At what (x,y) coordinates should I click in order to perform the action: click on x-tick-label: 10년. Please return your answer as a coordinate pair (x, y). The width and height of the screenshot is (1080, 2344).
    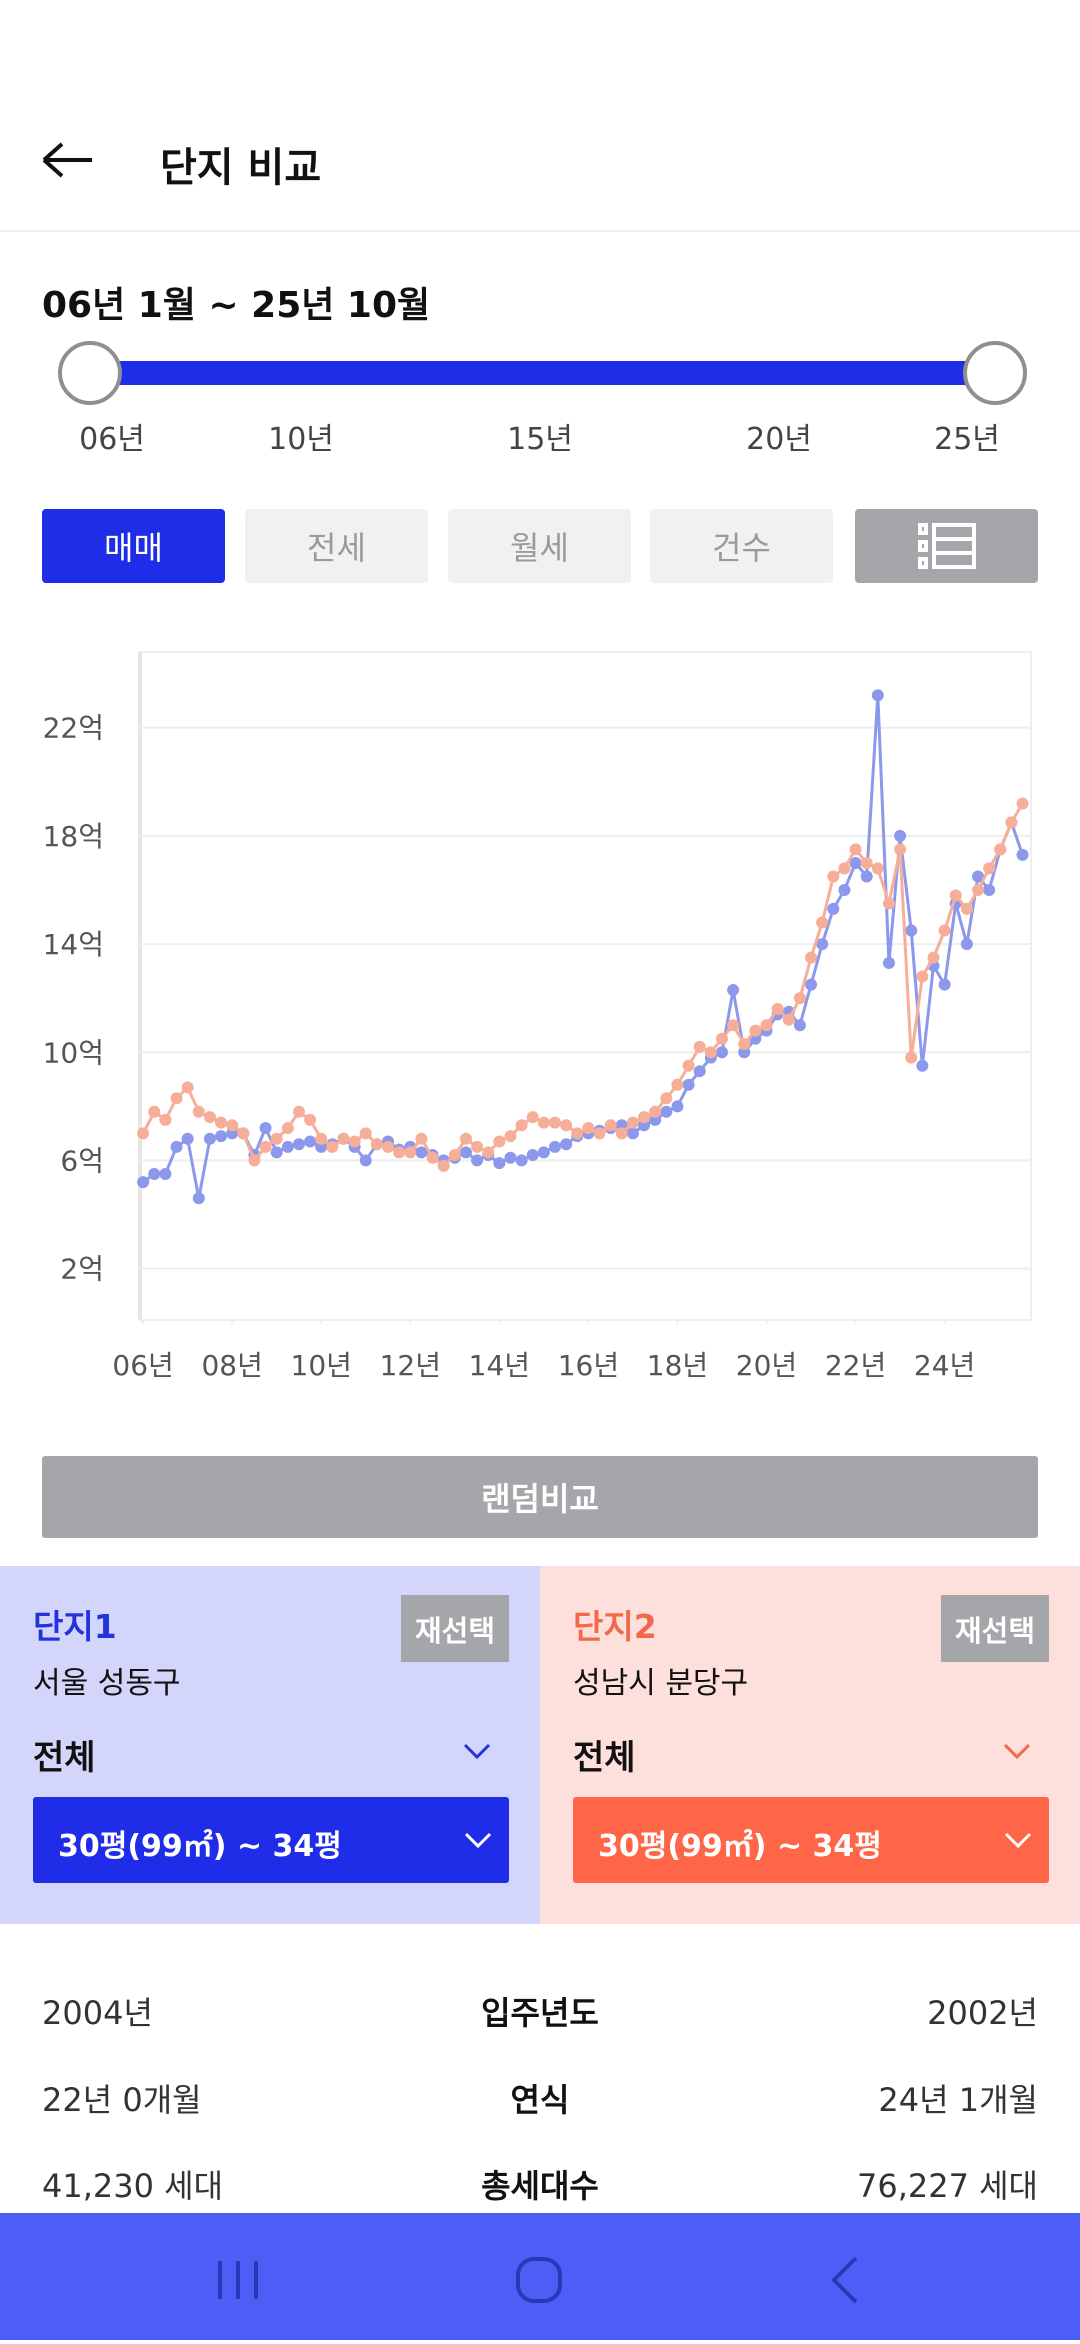
    Looking at the image, I should click on (321, 1365).